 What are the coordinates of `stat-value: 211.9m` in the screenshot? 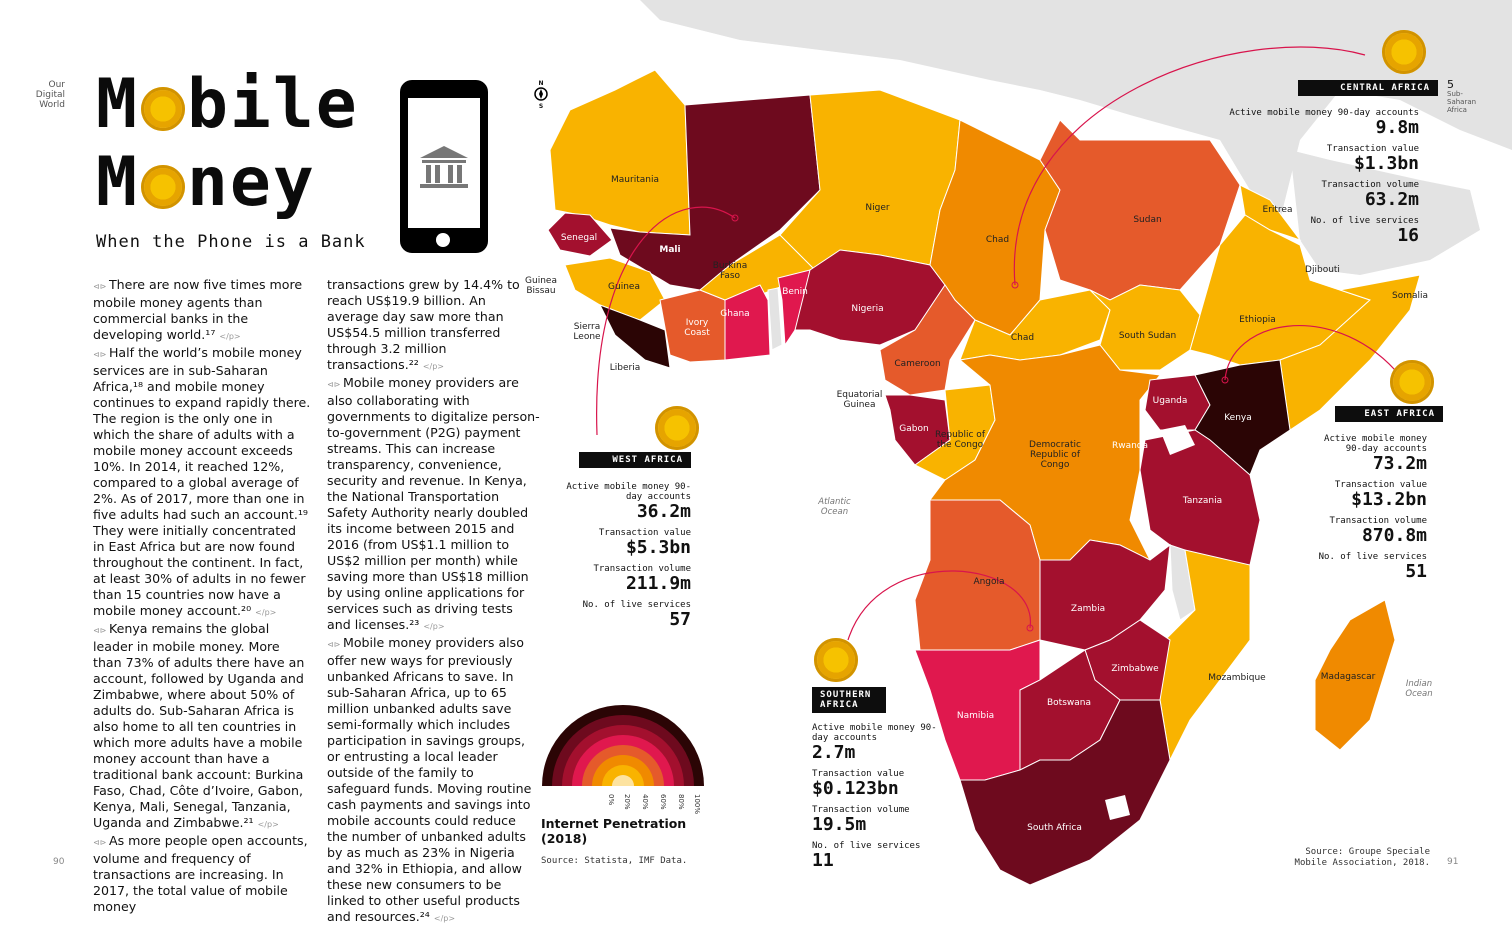 It's located at (658, 583).